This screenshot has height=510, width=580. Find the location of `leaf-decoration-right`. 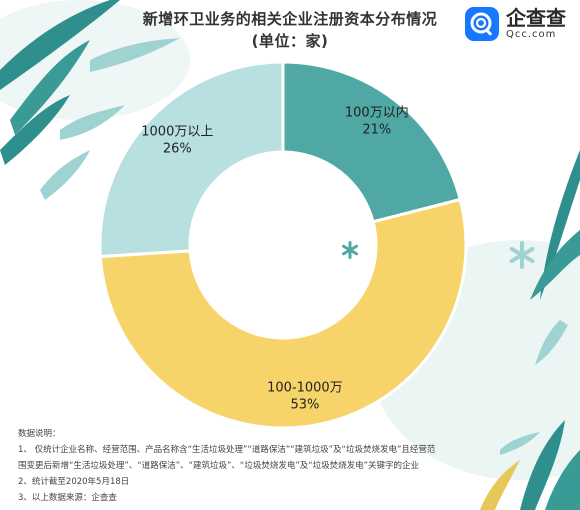

leaf-decoration-right is located at coordinates (555, 257).